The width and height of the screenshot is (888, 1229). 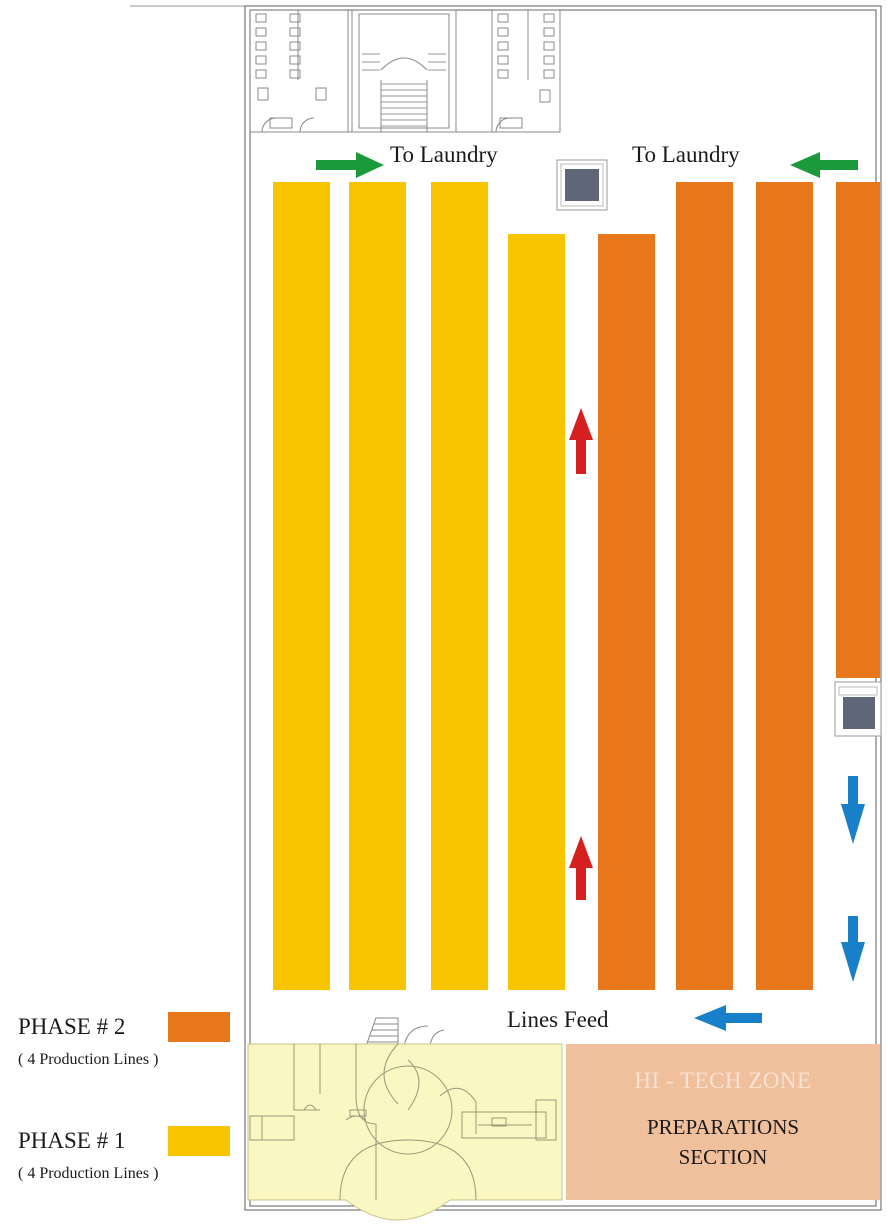 I want to click on hi-tech-zone-label: HI - TECH ZONE, so click(x=723, y=1080).